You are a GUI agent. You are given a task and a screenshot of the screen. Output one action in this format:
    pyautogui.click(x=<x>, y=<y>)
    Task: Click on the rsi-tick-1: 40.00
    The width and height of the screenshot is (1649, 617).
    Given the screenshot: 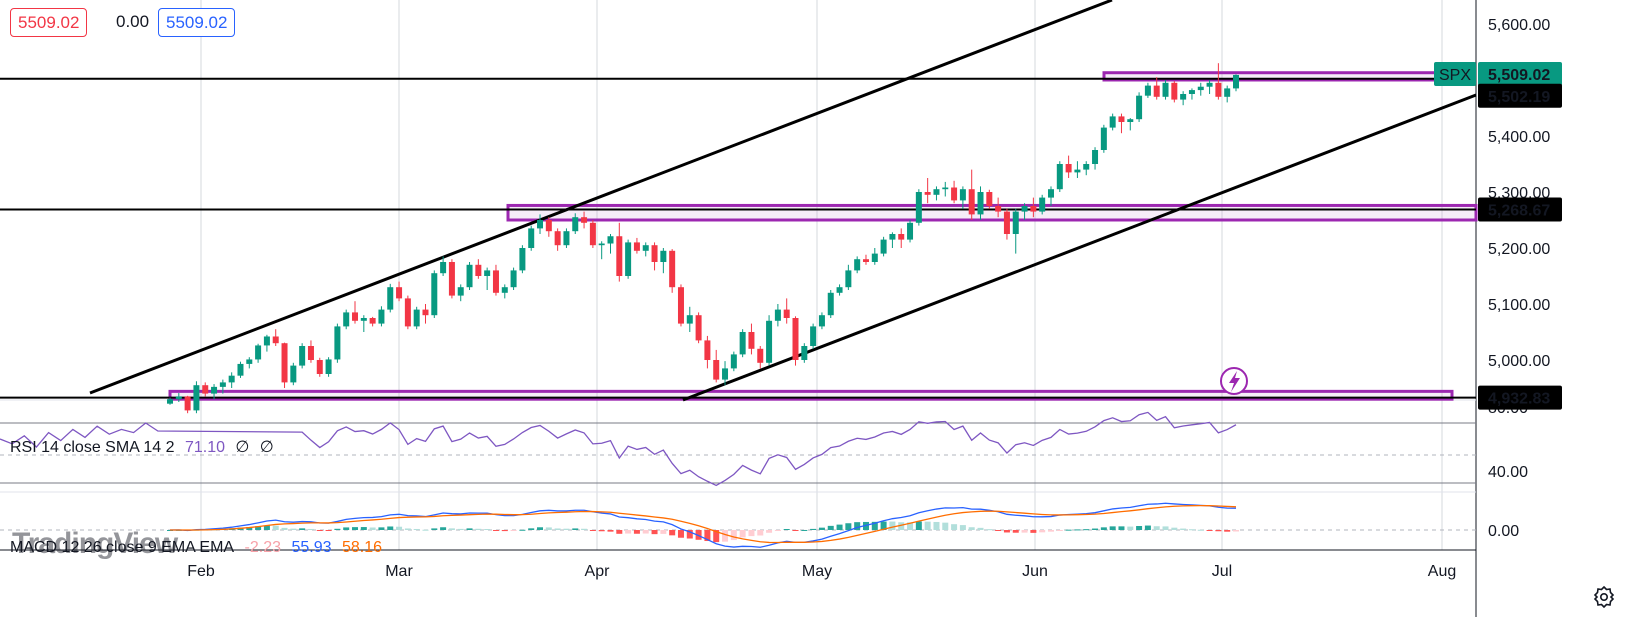 What is the action you would take?
    pyautogui.click(x=1508, y=472)
    